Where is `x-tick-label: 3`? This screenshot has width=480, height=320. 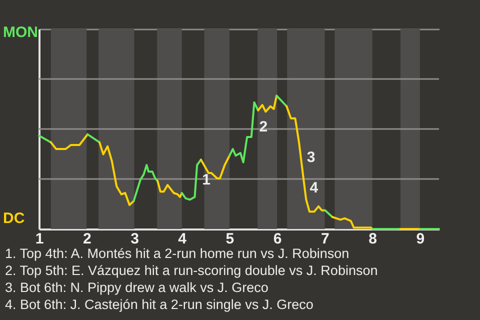 x-tick-label: 3 is located at coordinates (134, 239).